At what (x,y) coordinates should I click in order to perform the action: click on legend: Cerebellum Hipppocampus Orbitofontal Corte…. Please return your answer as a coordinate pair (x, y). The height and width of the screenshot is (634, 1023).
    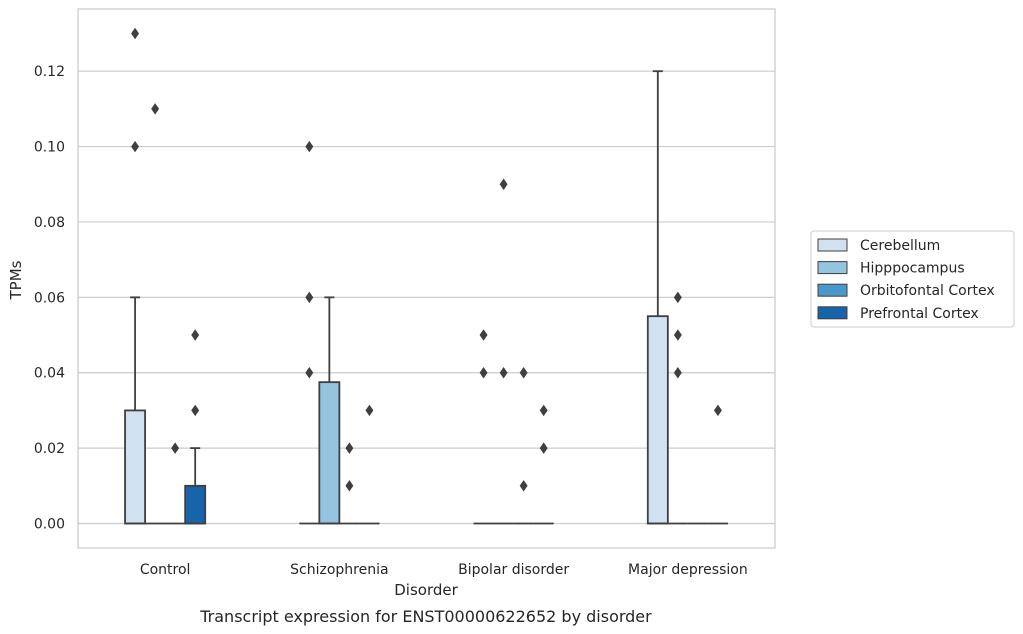
    Looking at the image, I should click on (912, 279).